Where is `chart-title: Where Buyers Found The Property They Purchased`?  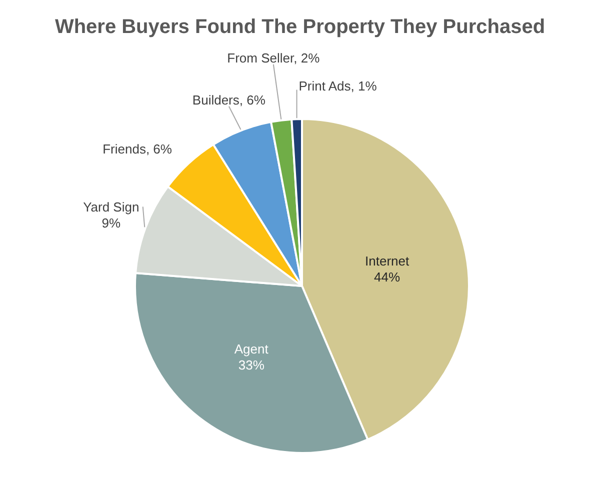 chart-title: Where Buyers Found The Property They Purchased is located at coordinates (300, 27).